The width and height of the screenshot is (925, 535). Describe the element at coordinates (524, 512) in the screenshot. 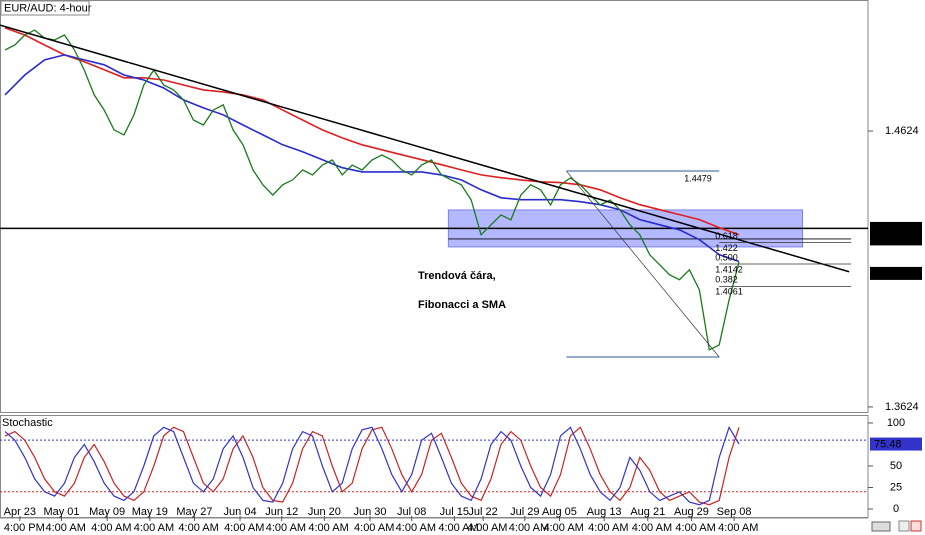

I see `x-tick-label: Jul 29` at that location.